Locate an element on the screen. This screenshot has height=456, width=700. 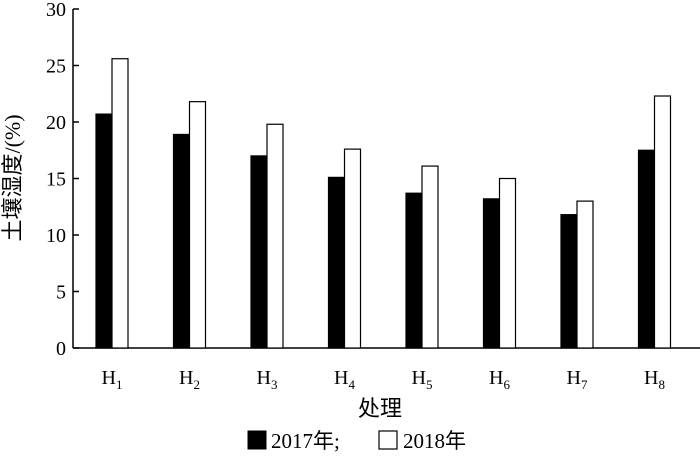
x-tick-label: H6 is located at coordinates (499, 379).